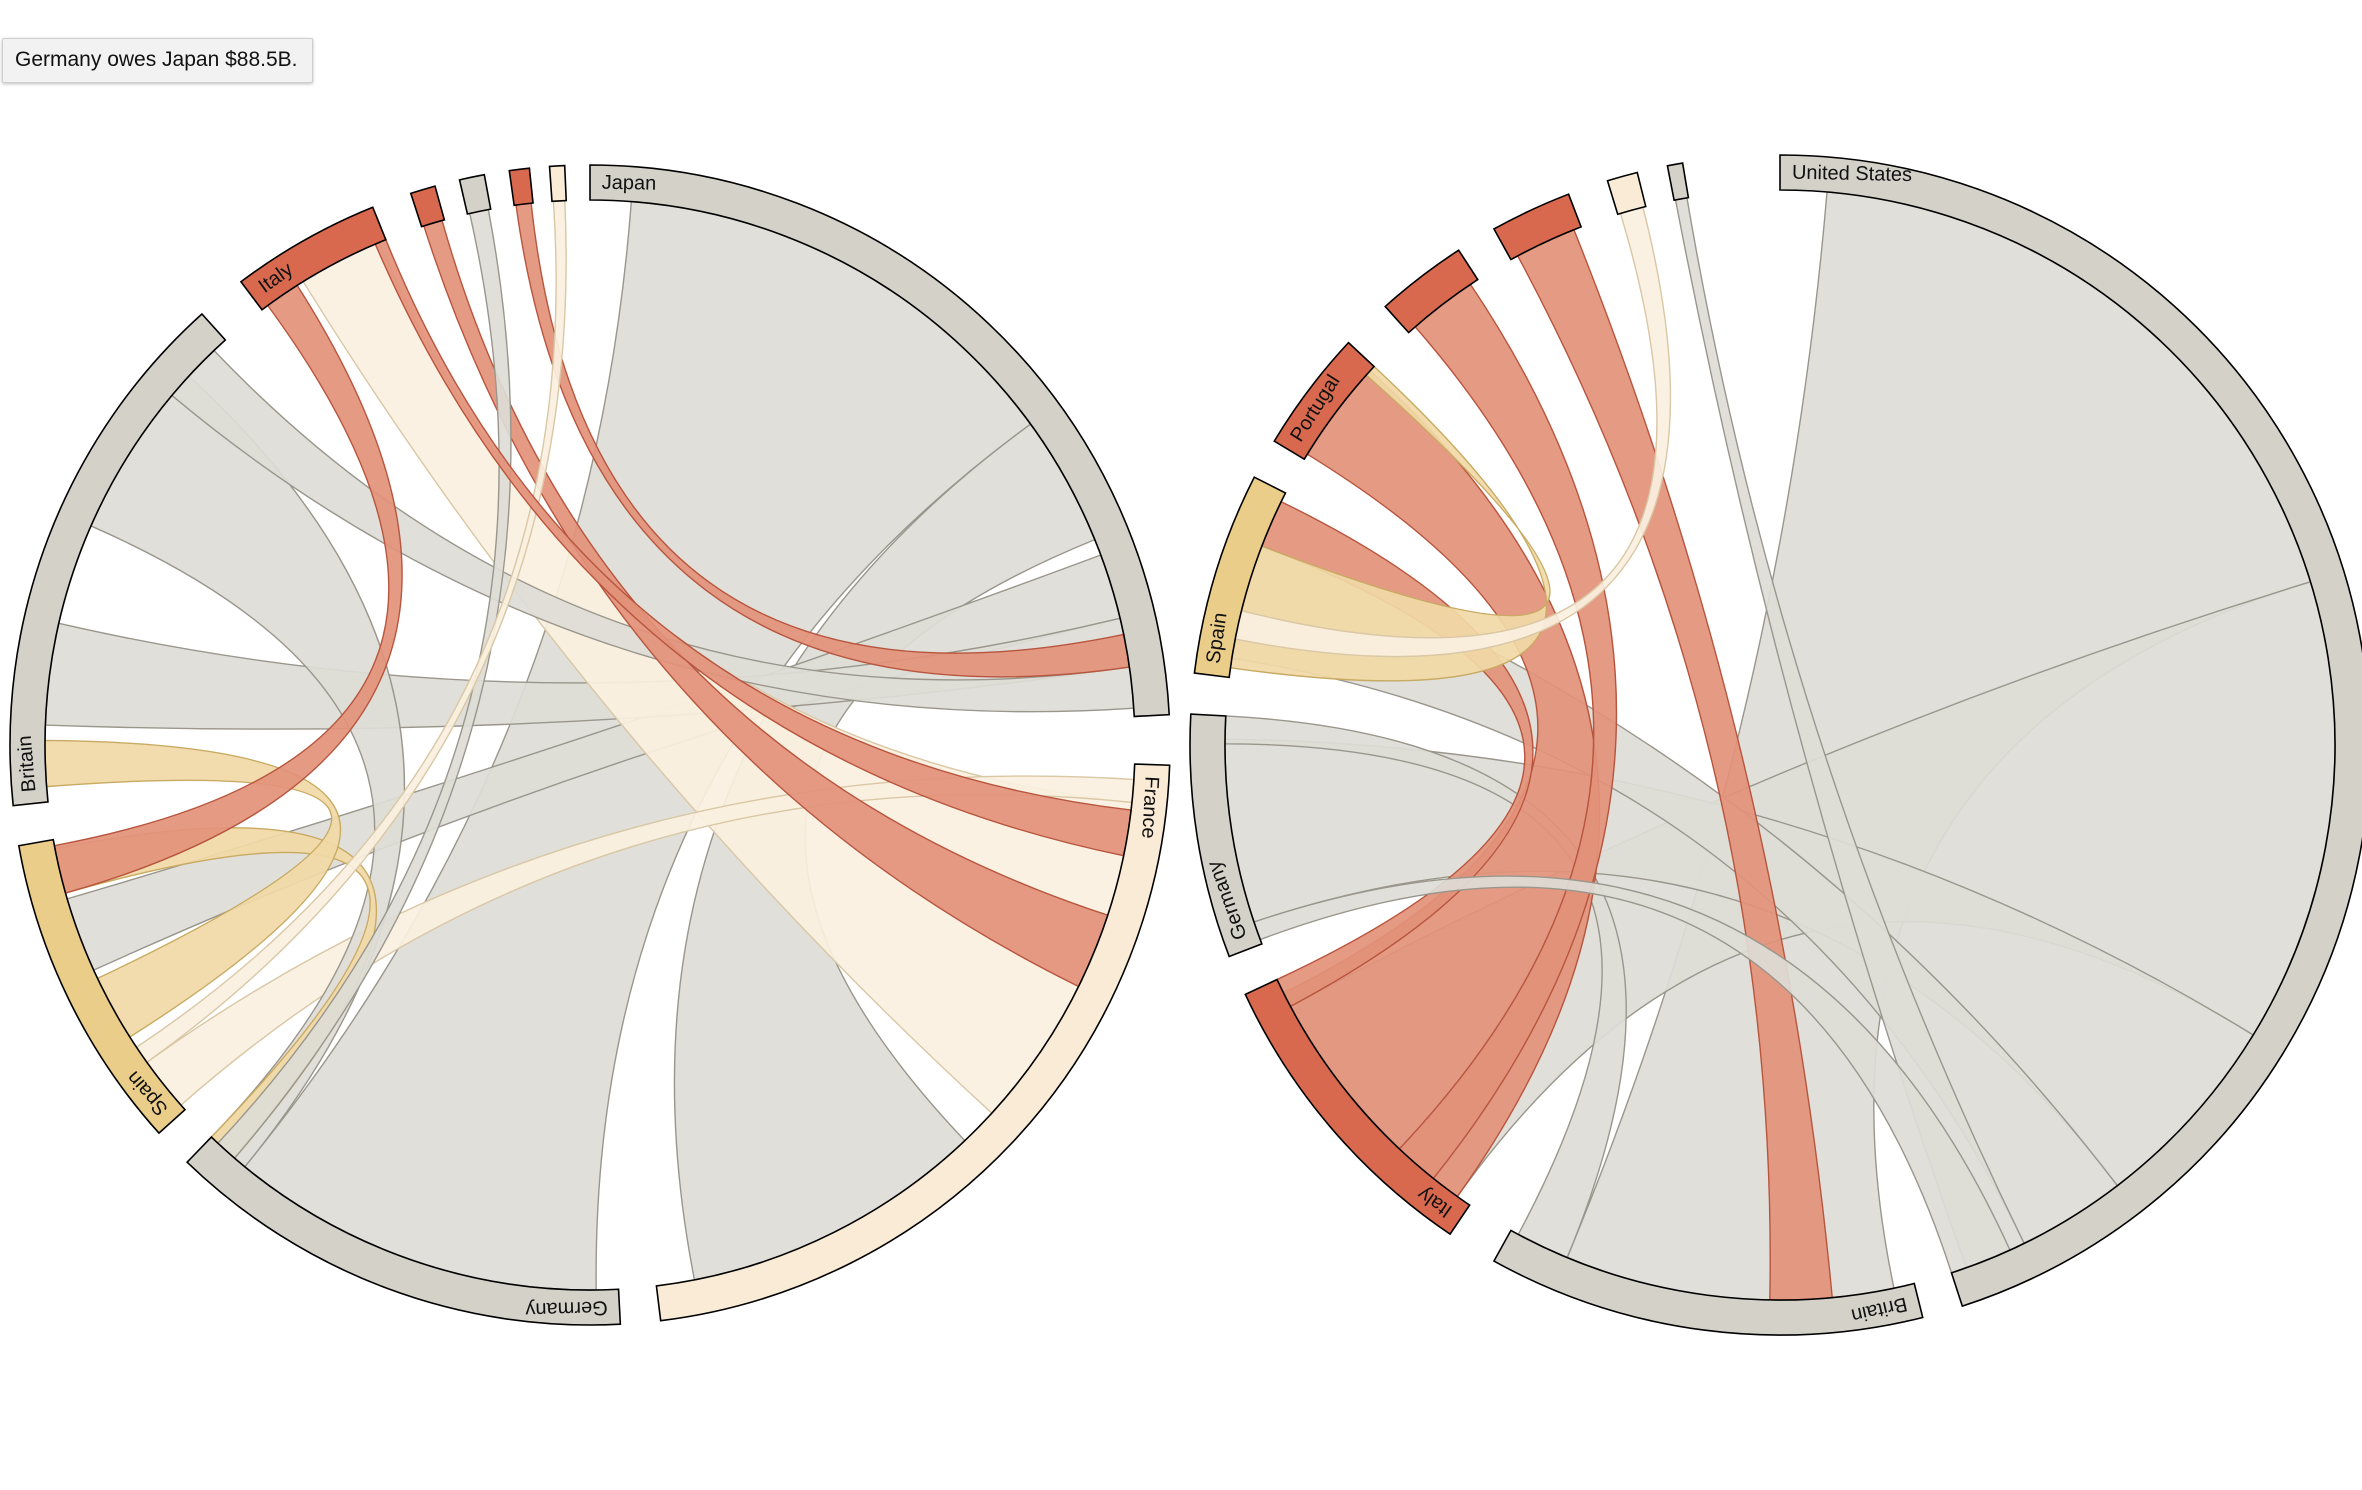 Image resolution: width=2362 pixels, height=1490 pixels. What do you see at coordinates (157, 60) in the screenshot?
I see `tooltip: Germany owes Japan $88.5B.` at bounding box center [157, 60].